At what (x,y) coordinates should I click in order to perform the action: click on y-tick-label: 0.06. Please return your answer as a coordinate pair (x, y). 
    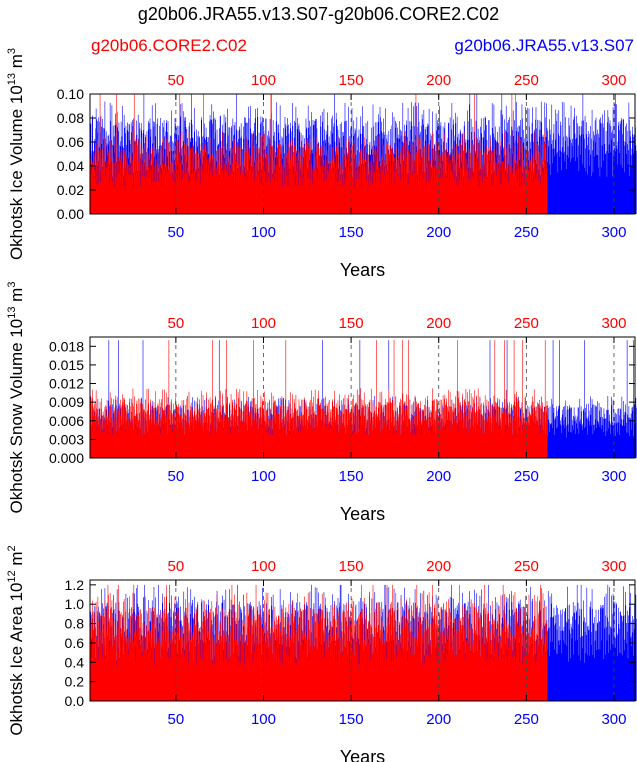
    Looking at the image, I should click on (70, 142).